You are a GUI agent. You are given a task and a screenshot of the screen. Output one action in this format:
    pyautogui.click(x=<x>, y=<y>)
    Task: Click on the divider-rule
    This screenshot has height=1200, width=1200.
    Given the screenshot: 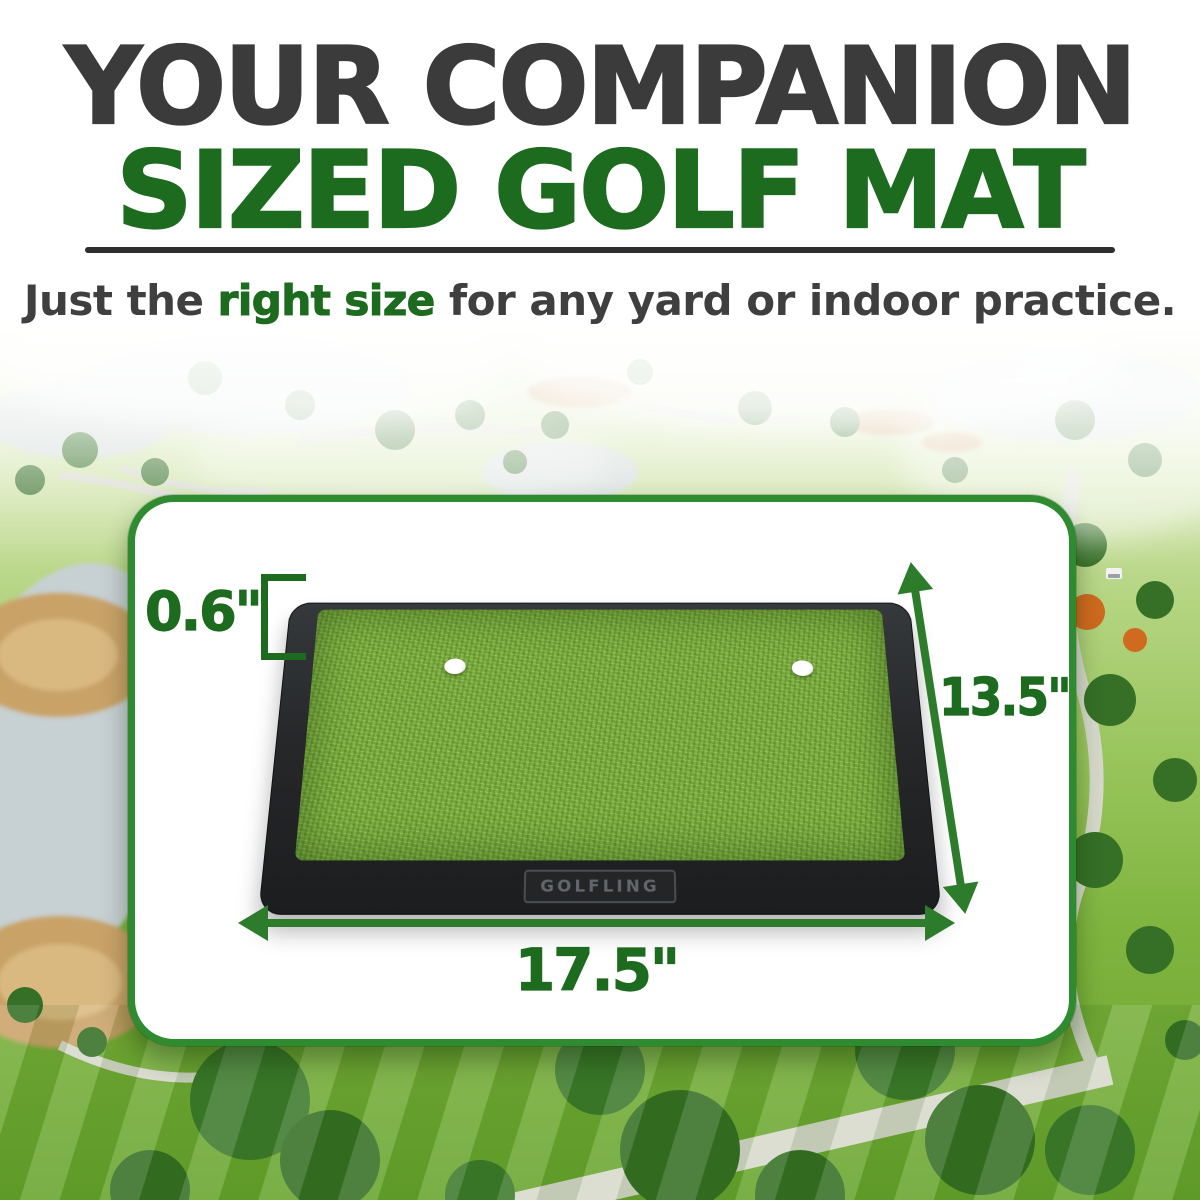 What is the action you would take?
    pyautogui.click(x=600, y=250)
    